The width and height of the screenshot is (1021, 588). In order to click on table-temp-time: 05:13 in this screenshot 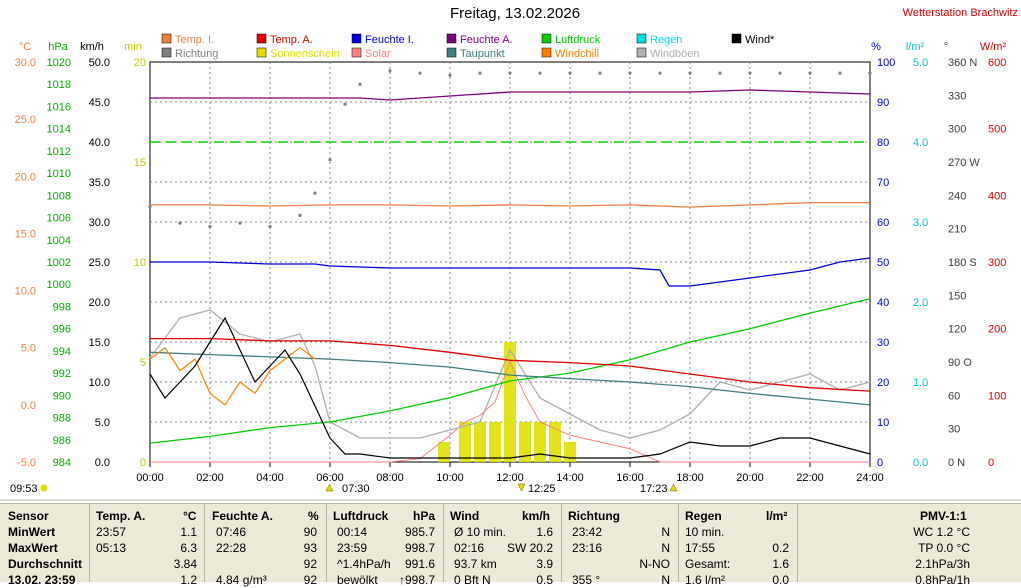, I will do `click(111, 548)`.